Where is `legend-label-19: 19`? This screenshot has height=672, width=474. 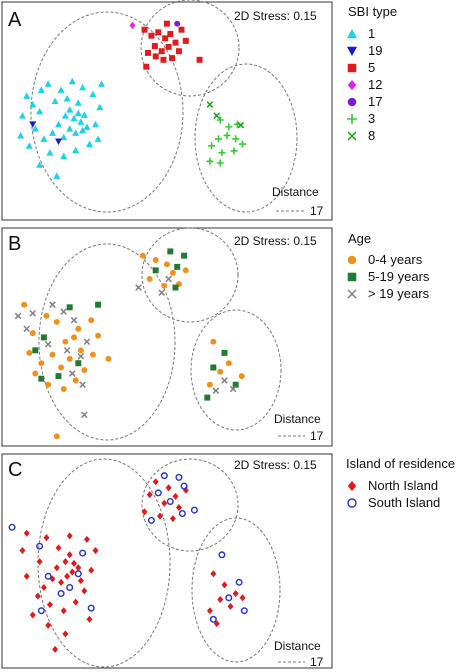
legend-label-19: 19 is located at coordinates (375, 50).